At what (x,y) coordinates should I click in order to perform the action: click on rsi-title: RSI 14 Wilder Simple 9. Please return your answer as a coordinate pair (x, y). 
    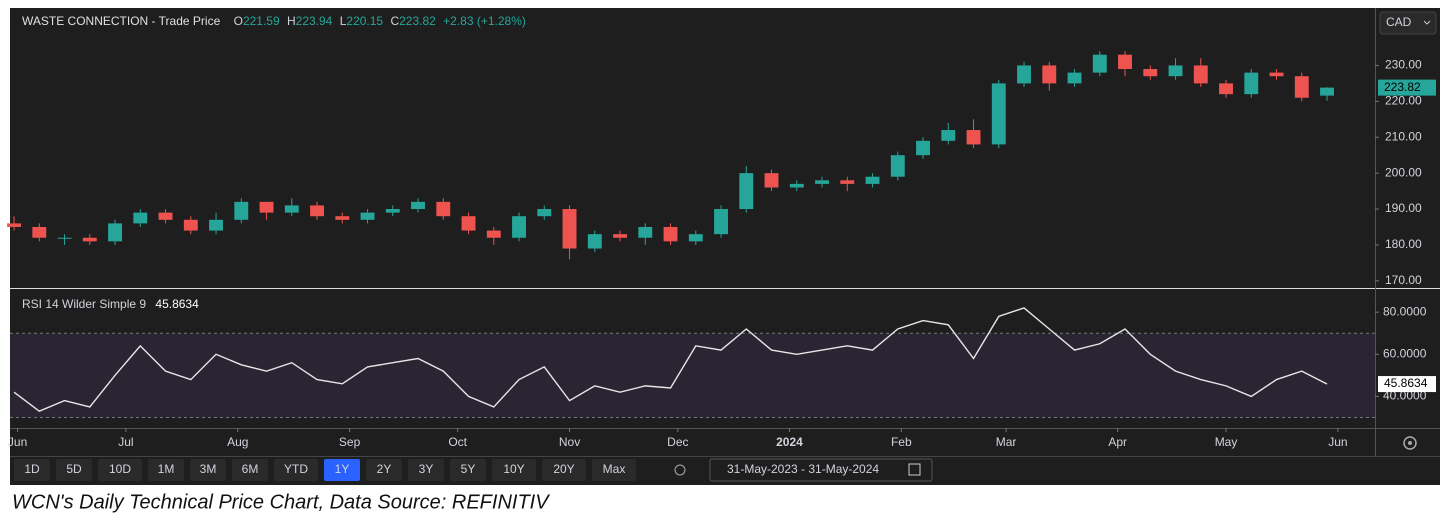
    Looking at the image, I should click on (84, 304).